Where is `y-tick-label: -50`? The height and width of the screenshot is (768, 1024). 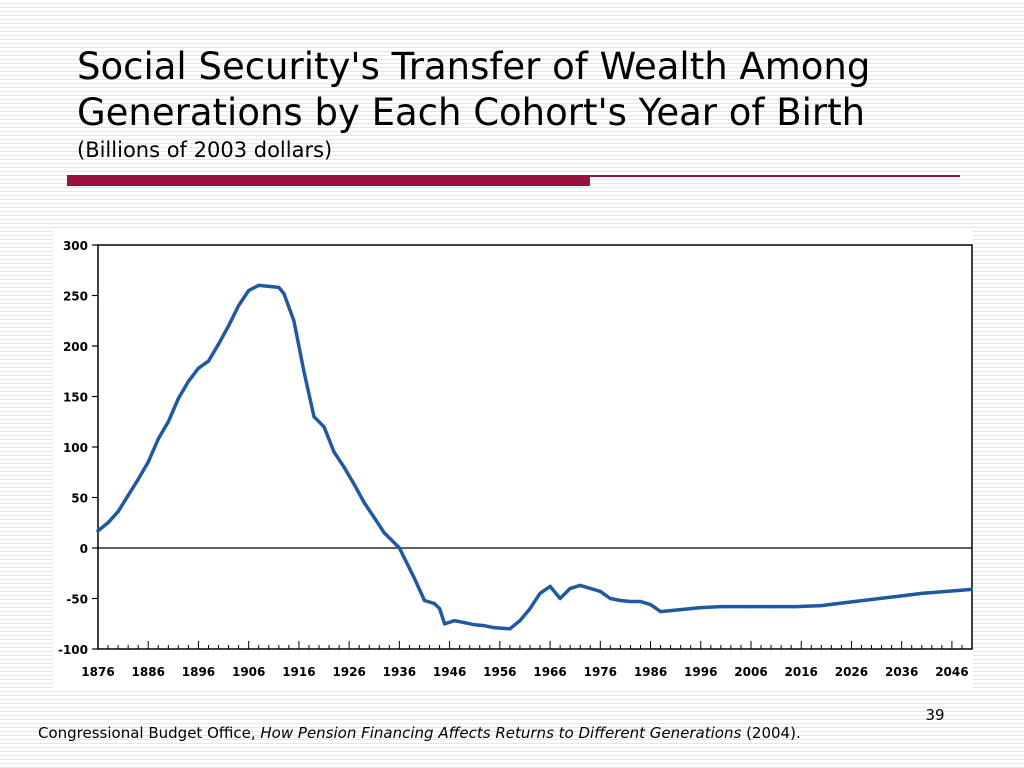 y-tick-label: -50 is located at coordinates (77, 600).